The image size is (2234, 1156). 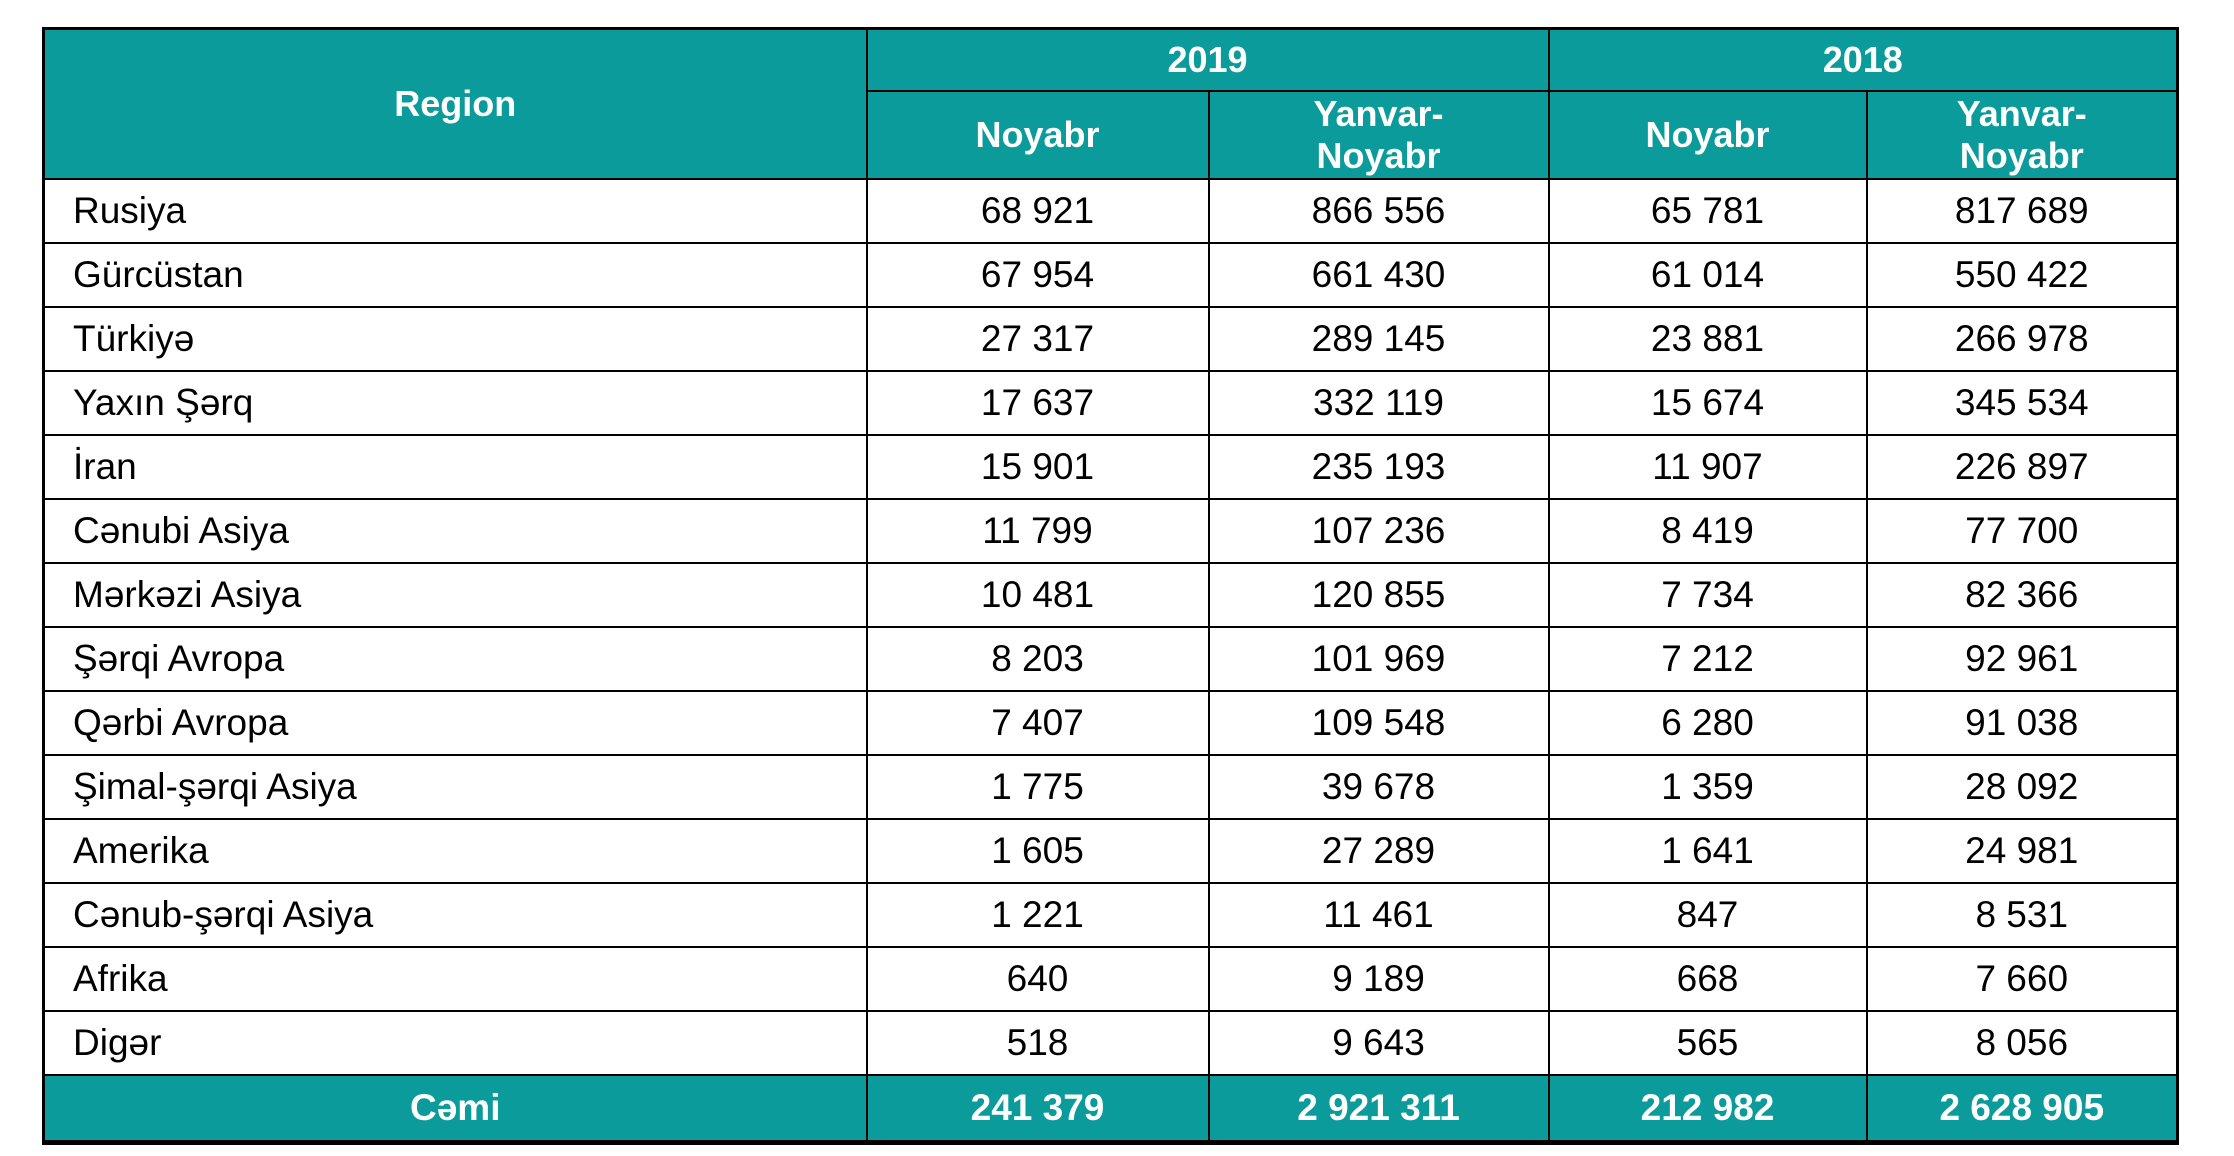 What do you see at coordinates (1037, 915) in the screenshot?
I see `value-cell: 1 221` at bounding box center [1037, 915].